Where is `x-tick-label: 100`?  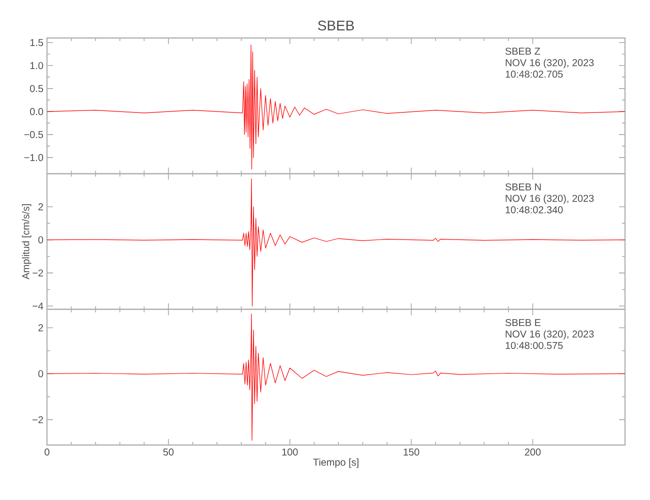 x-tick-label: 100 is located at coordinates (290, 452).